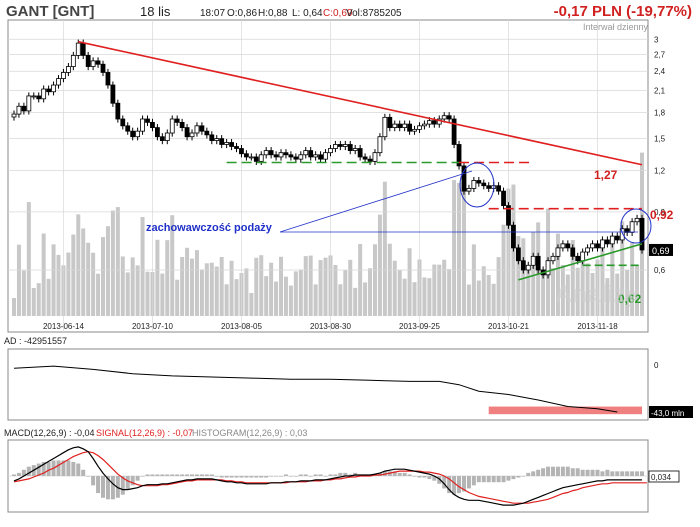 Image resolution: width=700 pixels, height=527 pixels. Describe the element at coordinates (667, 413) in the screenshot. I see `ad-last-label: -43,0 mln` at that location.